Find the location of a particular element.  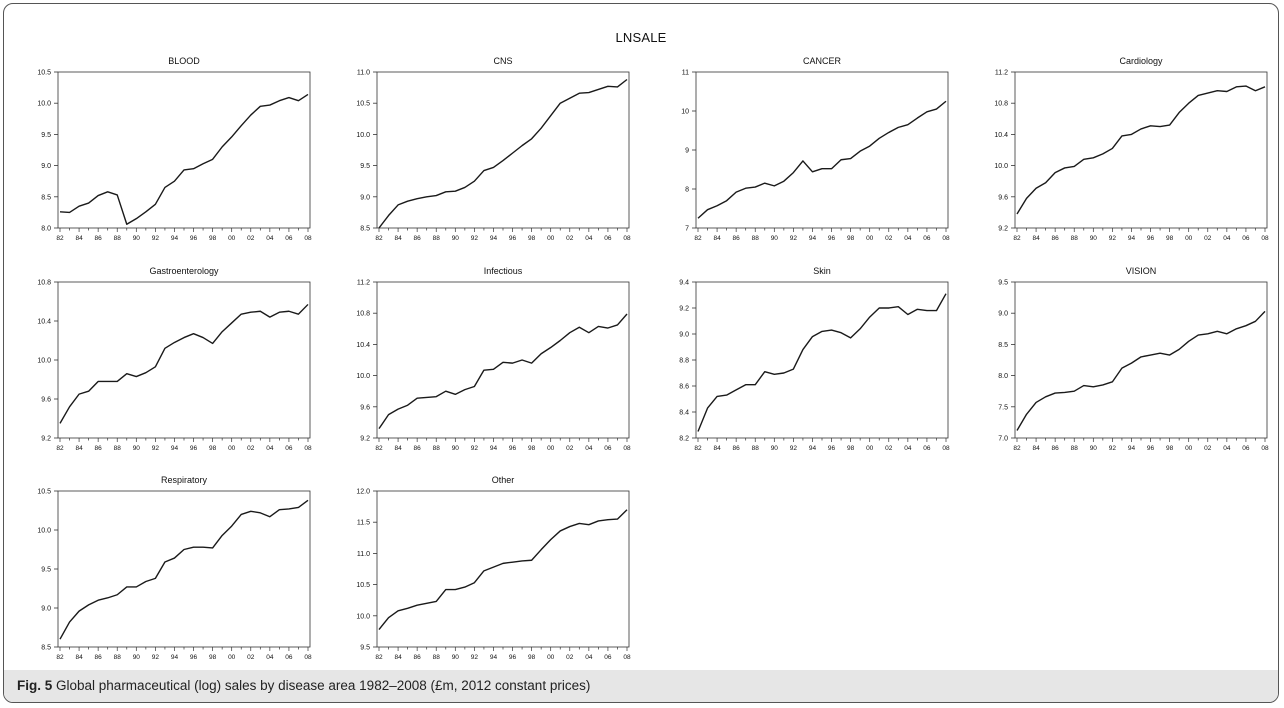

y-tick-label: 11.2 is located at coordinates (363, 283).